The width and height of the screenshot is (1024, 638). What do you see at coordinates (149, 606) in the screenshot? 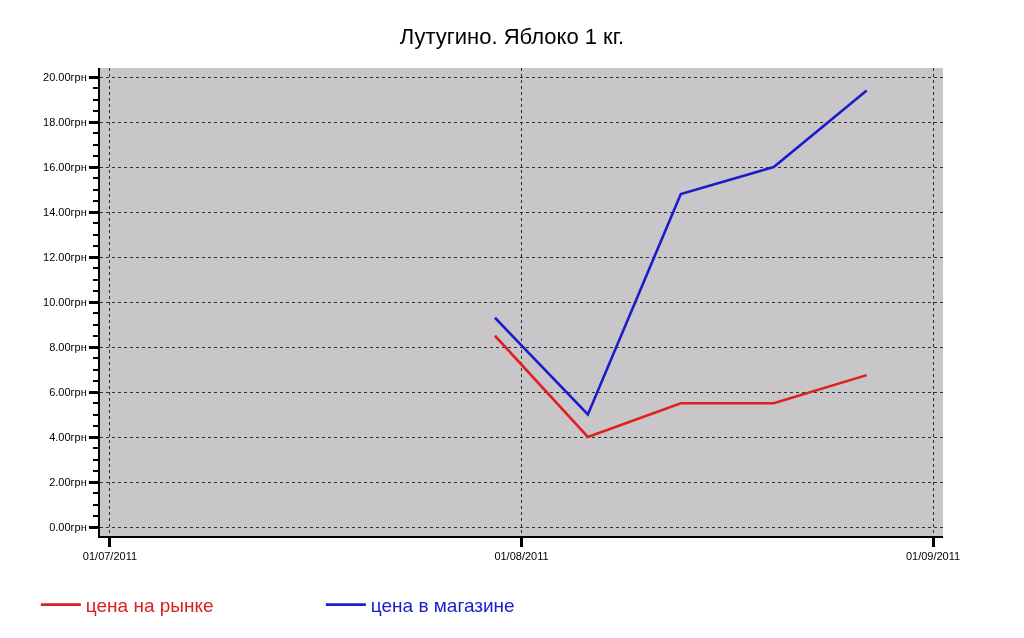
I see `legend-label: цена на рынке` at bounding box center [149, 606].